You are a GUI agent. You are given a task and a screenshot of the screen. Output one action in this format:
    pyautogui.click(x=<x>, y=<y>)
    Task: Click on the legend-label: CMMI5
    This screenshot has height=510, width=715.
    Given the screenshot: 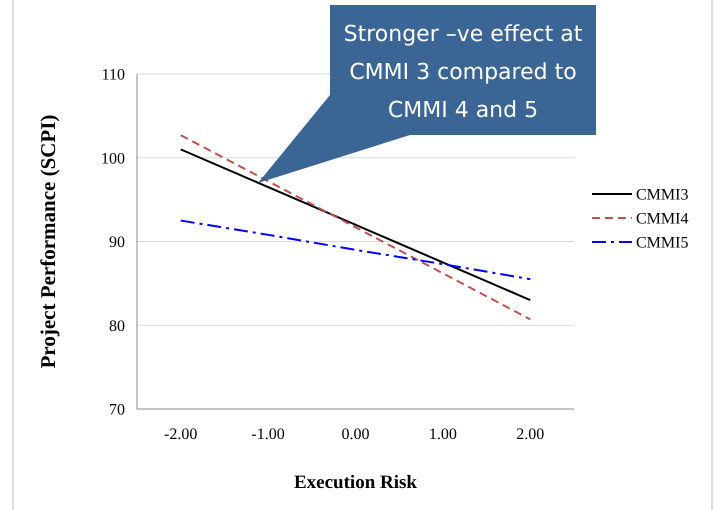 What is the action you would take?
    pyautogui.click(x=662, y=243)
    